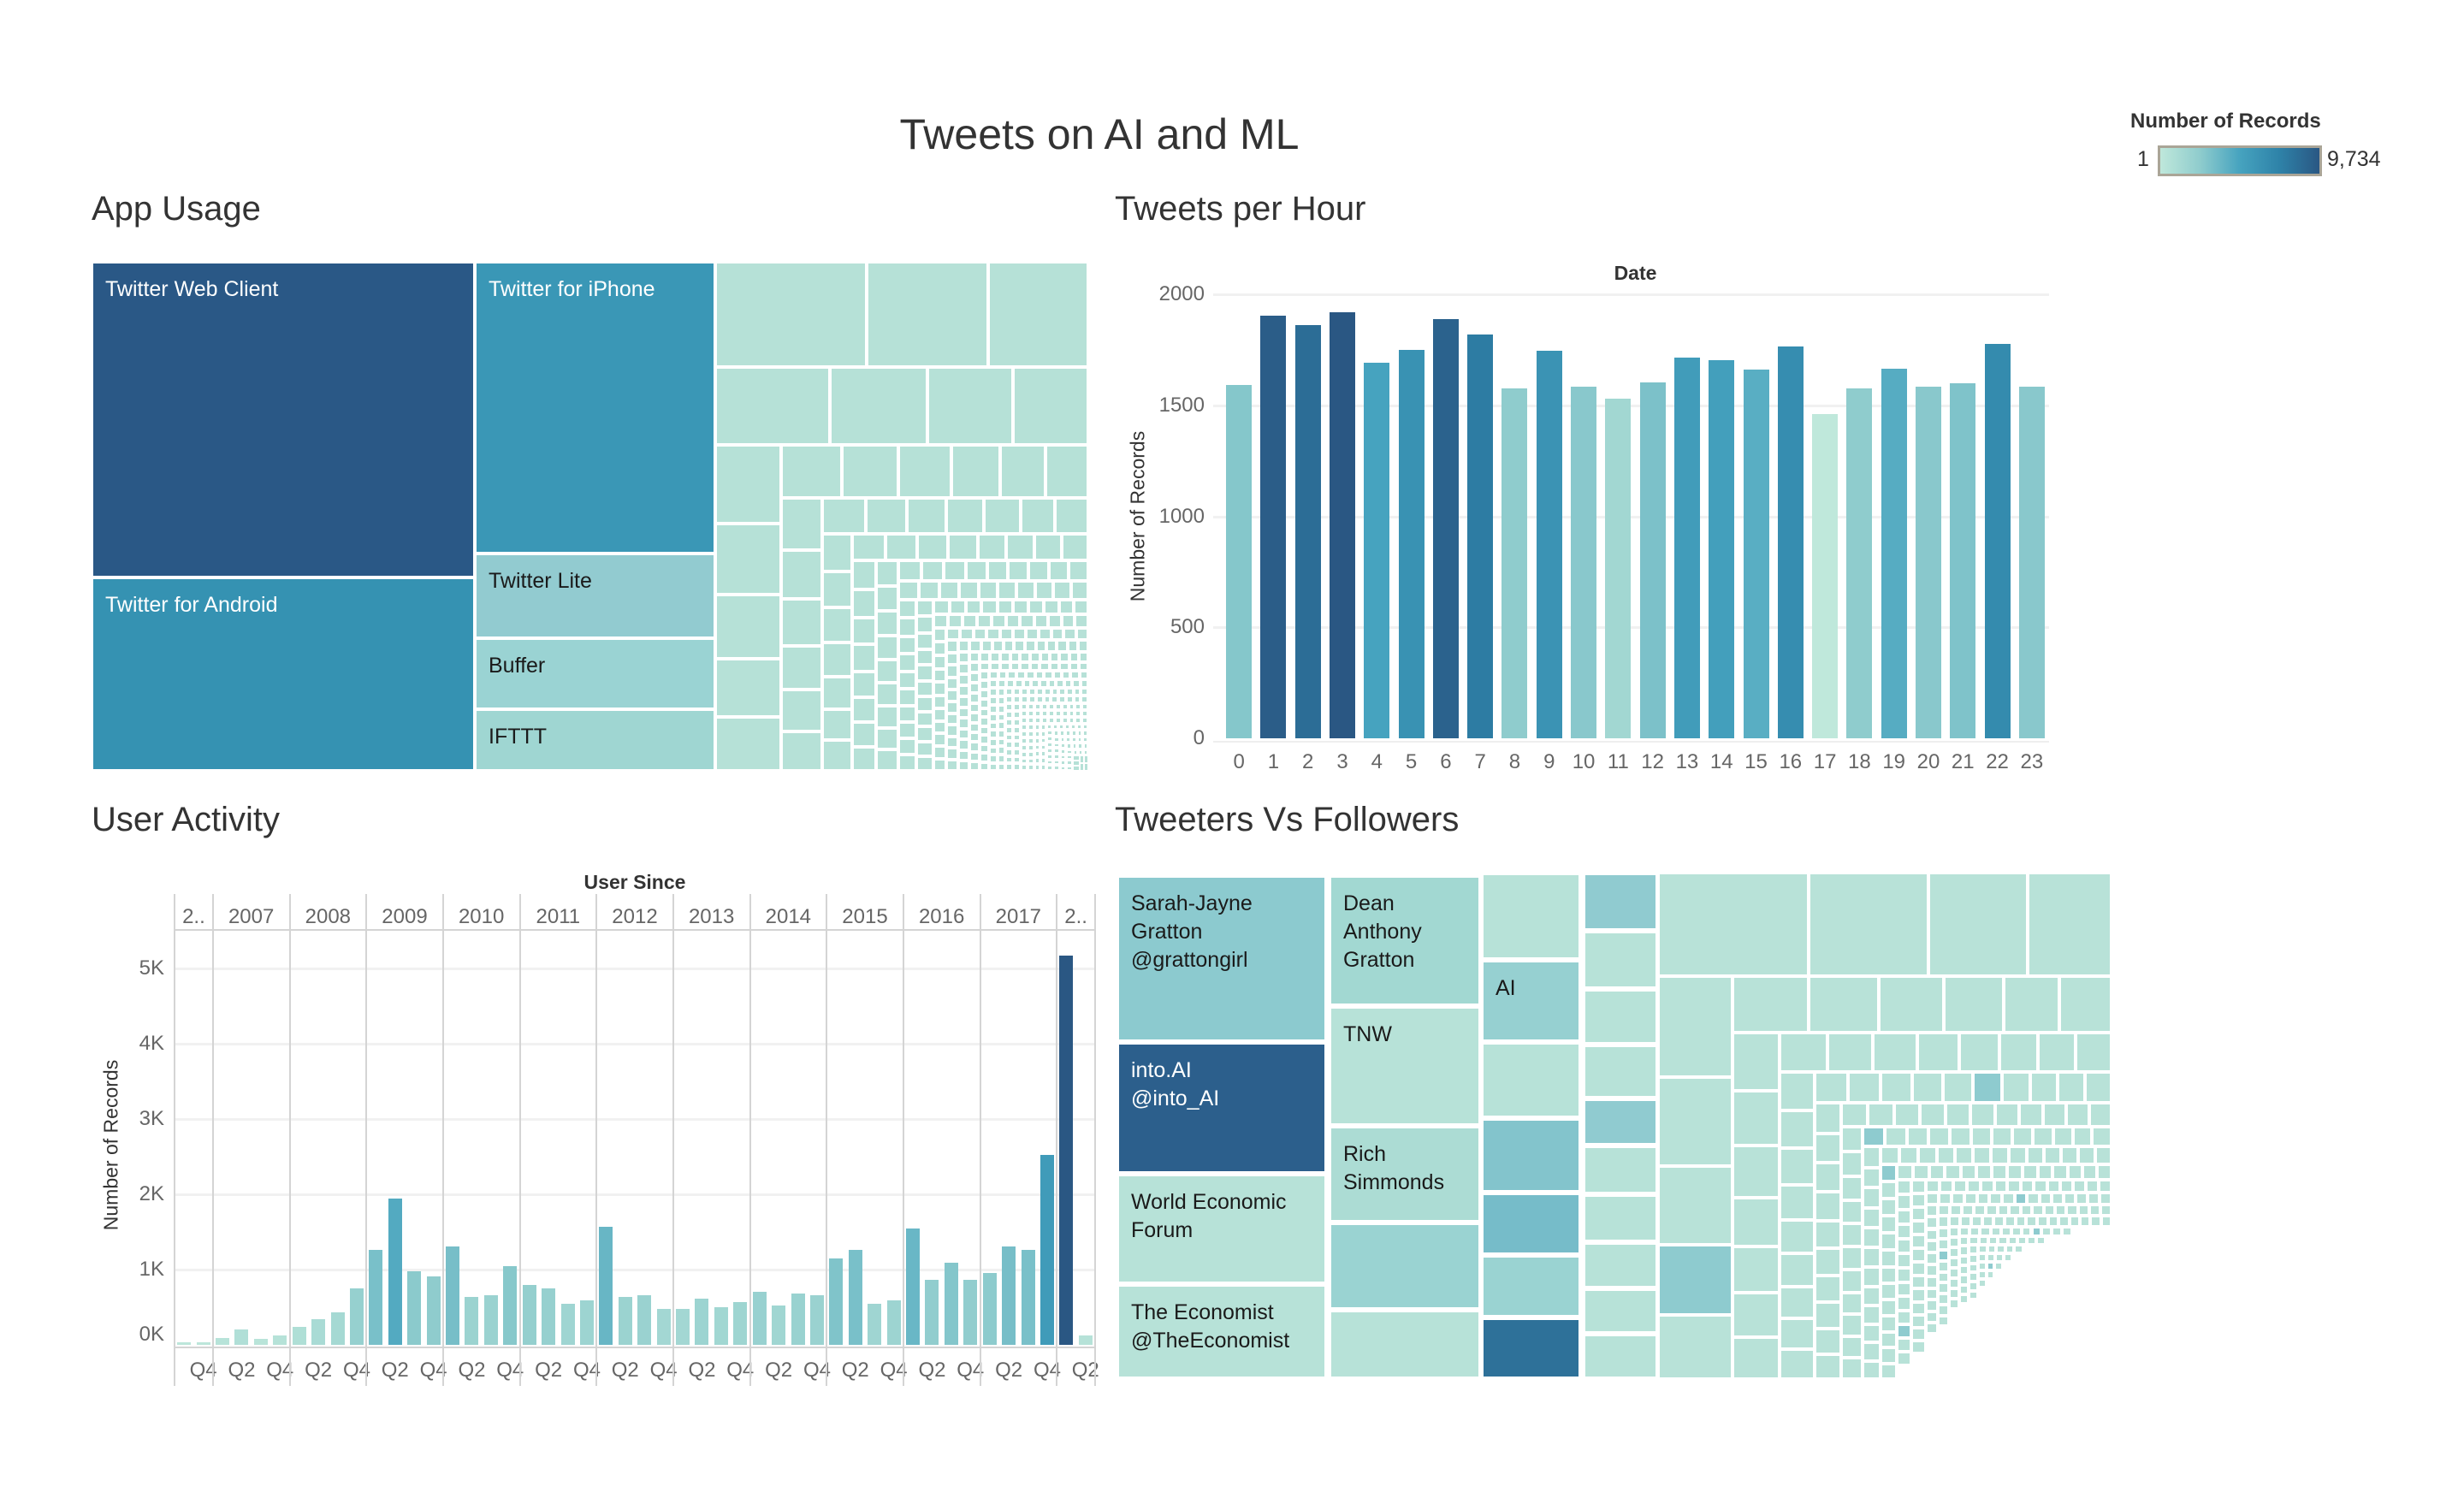 Image resolution: width=2464 pixels, height=1492 pixels. Describe the element at coordinates (328, 916) in the screenshot. I see `year-header-label: 2008` at that location.